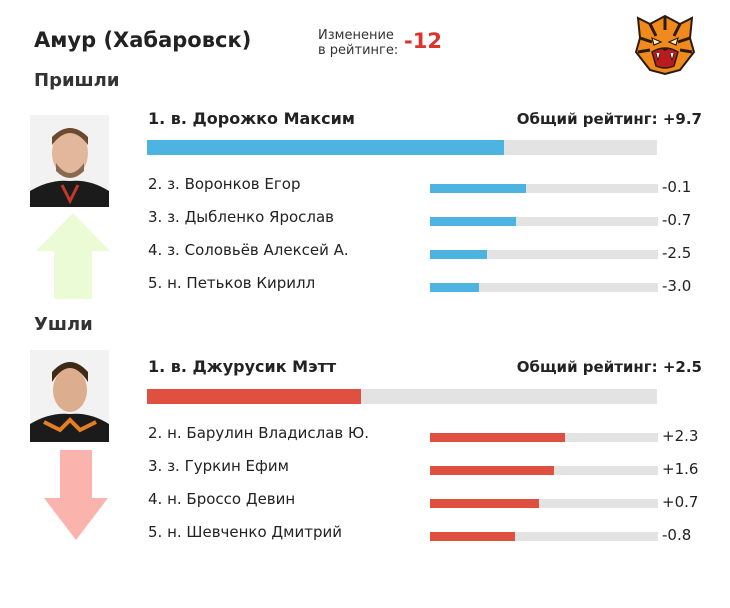 This screenshot has height=608, width=730. What do you see at coordinates (63, 324) in the screenshot?
I see `section-label-outgoing: Ушли` at bounding box center [63, 324].